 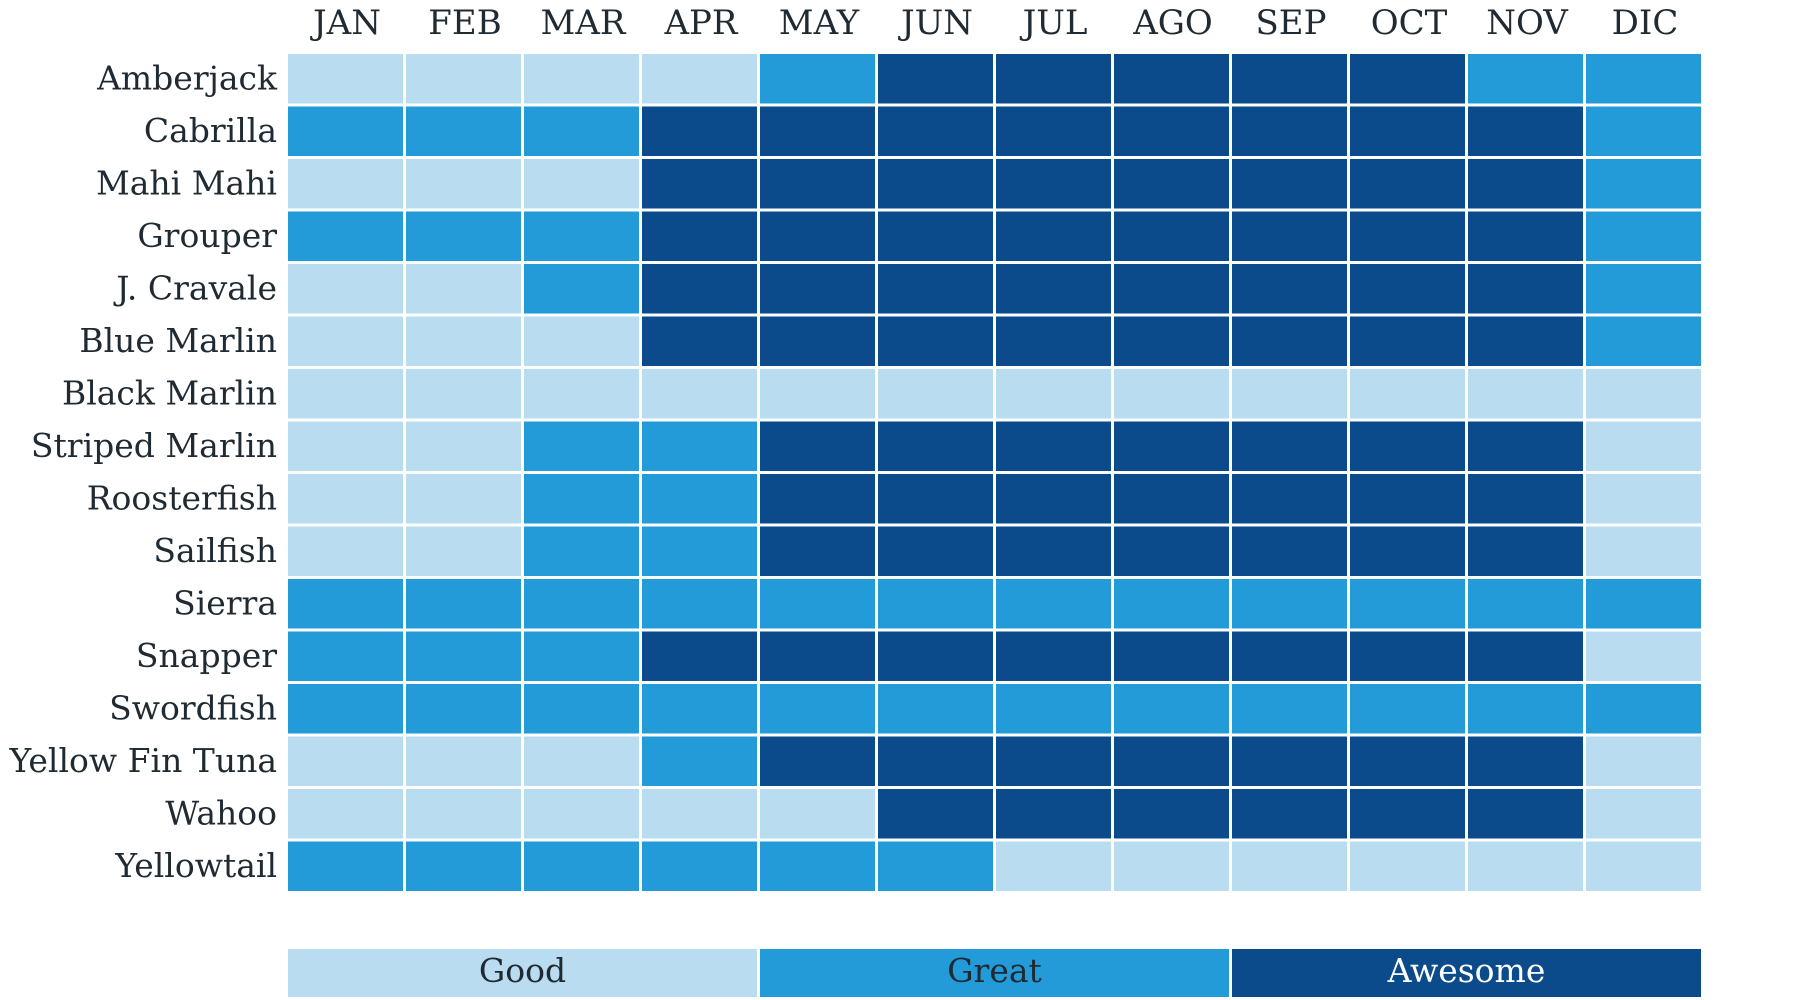 What do you see at coordinates (994, 970) in the screenshot?
I see `legend-label-great: Great` at bounding box center [994, 970].